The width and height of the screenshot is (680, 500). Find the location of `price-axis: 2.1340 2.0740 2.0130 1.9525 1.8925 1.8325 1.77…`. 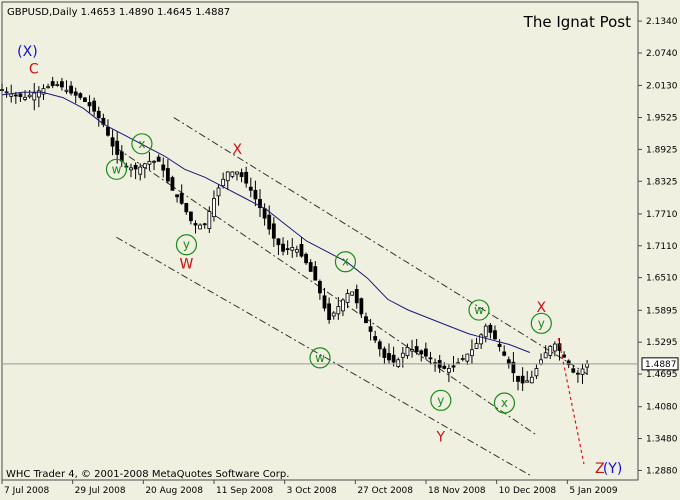

price-axis: 2.1340 2.0740 2.0130 1.9525 1.8925 1.8325 1.77… is located at coordinates (658, 246).